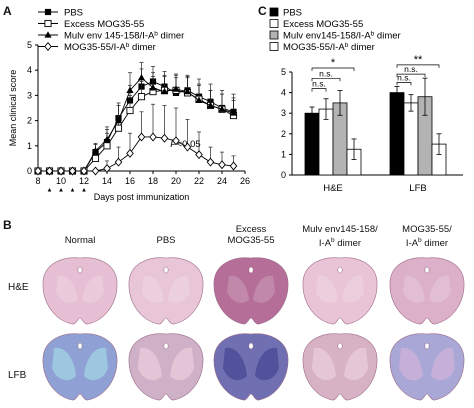 The width and height of the screenshot is (474, 408). I want to click on x-tick-label: 24, so click(222, 181).